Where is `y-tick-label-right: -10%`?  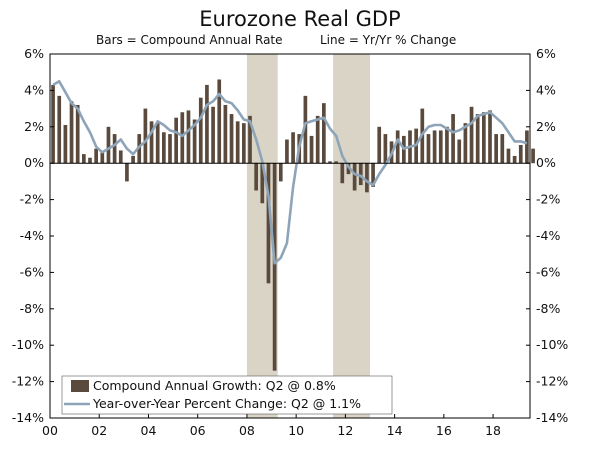 y-tick-label-right: -10% is located at coordinates (552, 344).